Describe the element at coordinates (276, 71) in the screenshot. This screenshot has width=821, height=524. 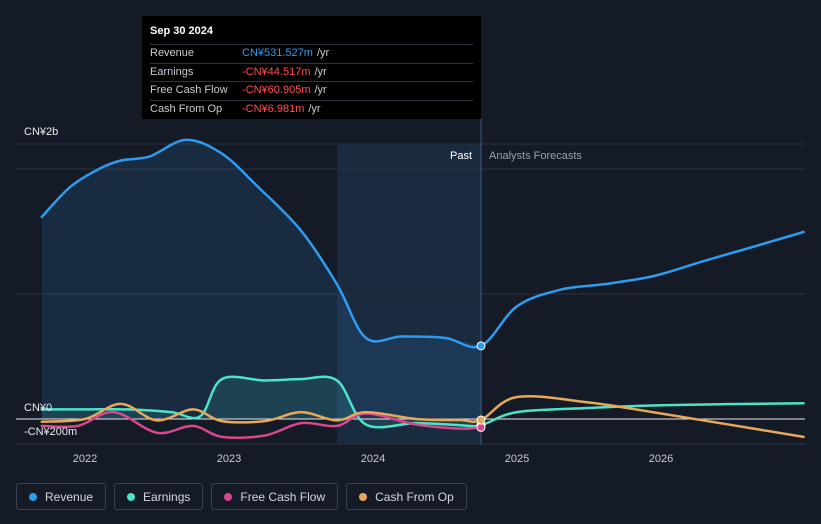
I see `tooltip-value: -CN¥44.517m` at that location.